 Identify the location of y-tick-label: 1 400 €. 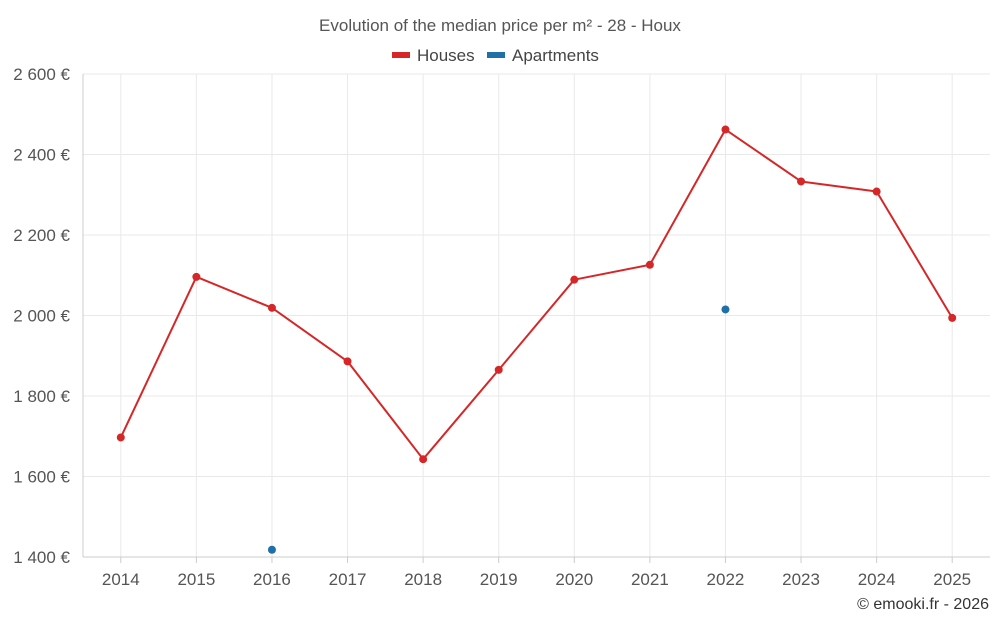
(41, 557).